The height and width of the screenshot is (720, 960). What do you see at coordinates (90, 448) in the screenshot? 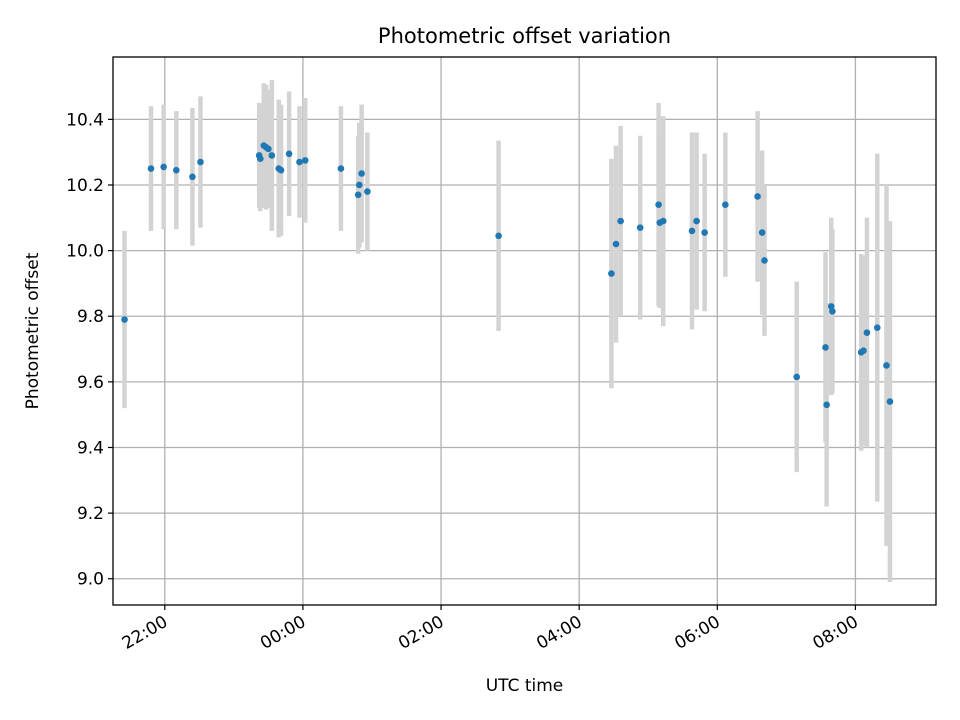
I see `y-tick-label: 9.4` at bounding box center [90, 448].